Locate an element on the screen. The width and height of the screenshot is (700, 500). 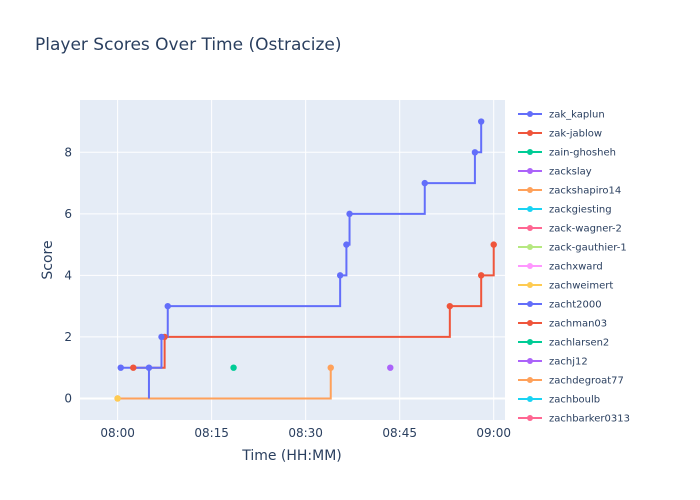
y-tick-label: 8 is located at coordinates (68, 152).